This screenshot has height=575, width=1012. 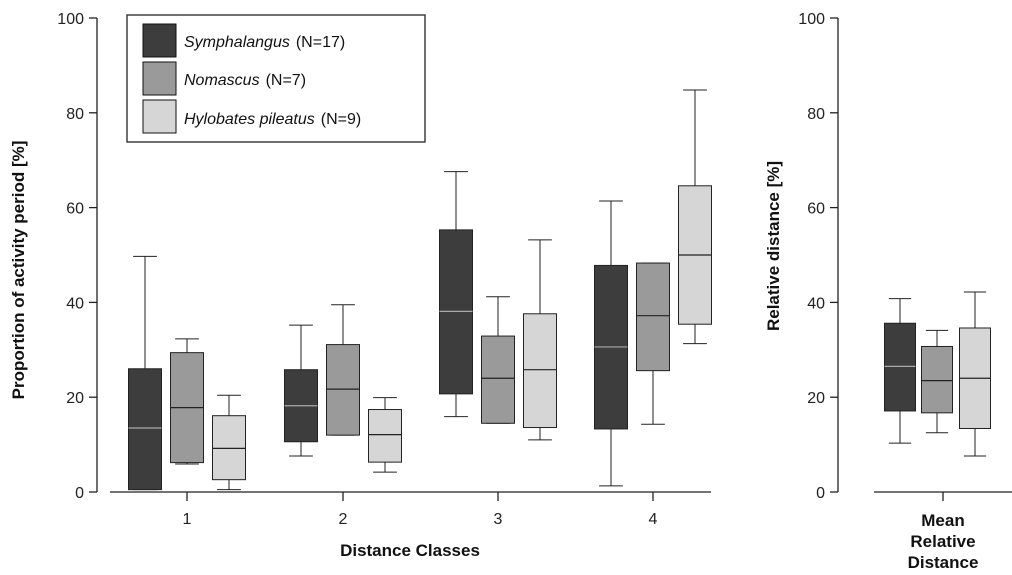 I want to click on legend-swatch-nomascus, so click(x=159, y=78).